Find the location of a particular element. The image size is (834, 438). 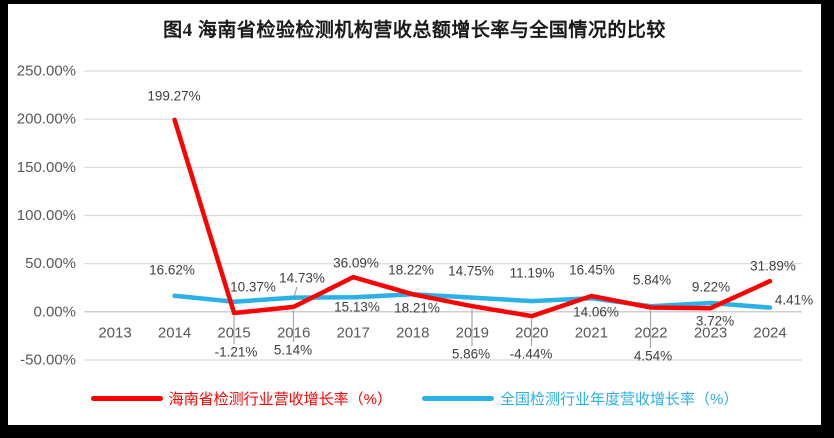

data-label: 10.37% is located at coordinates (253, 287).